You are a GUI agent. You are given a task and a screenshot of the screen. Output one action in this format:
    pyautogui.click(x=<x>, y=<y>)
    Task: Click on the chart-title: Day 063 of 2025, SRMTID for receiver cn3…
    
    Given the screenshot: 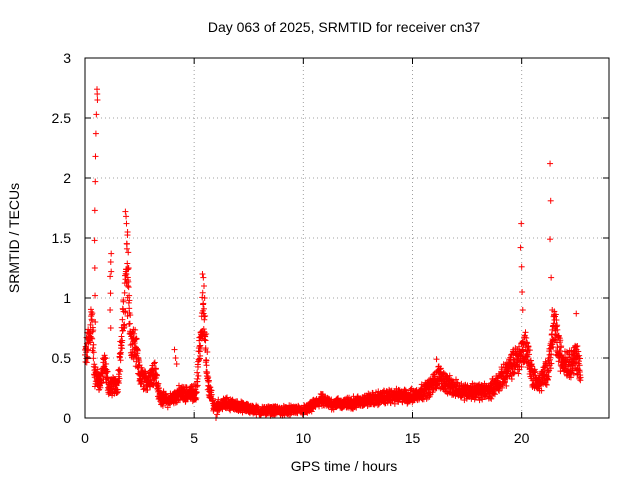 What is the action you would take?
    pyautogui.click(x=344, y=27)
    